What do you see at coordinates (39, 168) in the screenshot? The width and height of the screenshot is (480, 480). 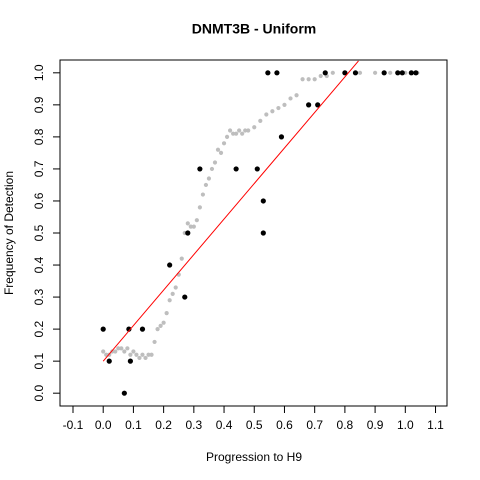 I see `y-tick-label: 0.7` at bounding box center [39, 168].